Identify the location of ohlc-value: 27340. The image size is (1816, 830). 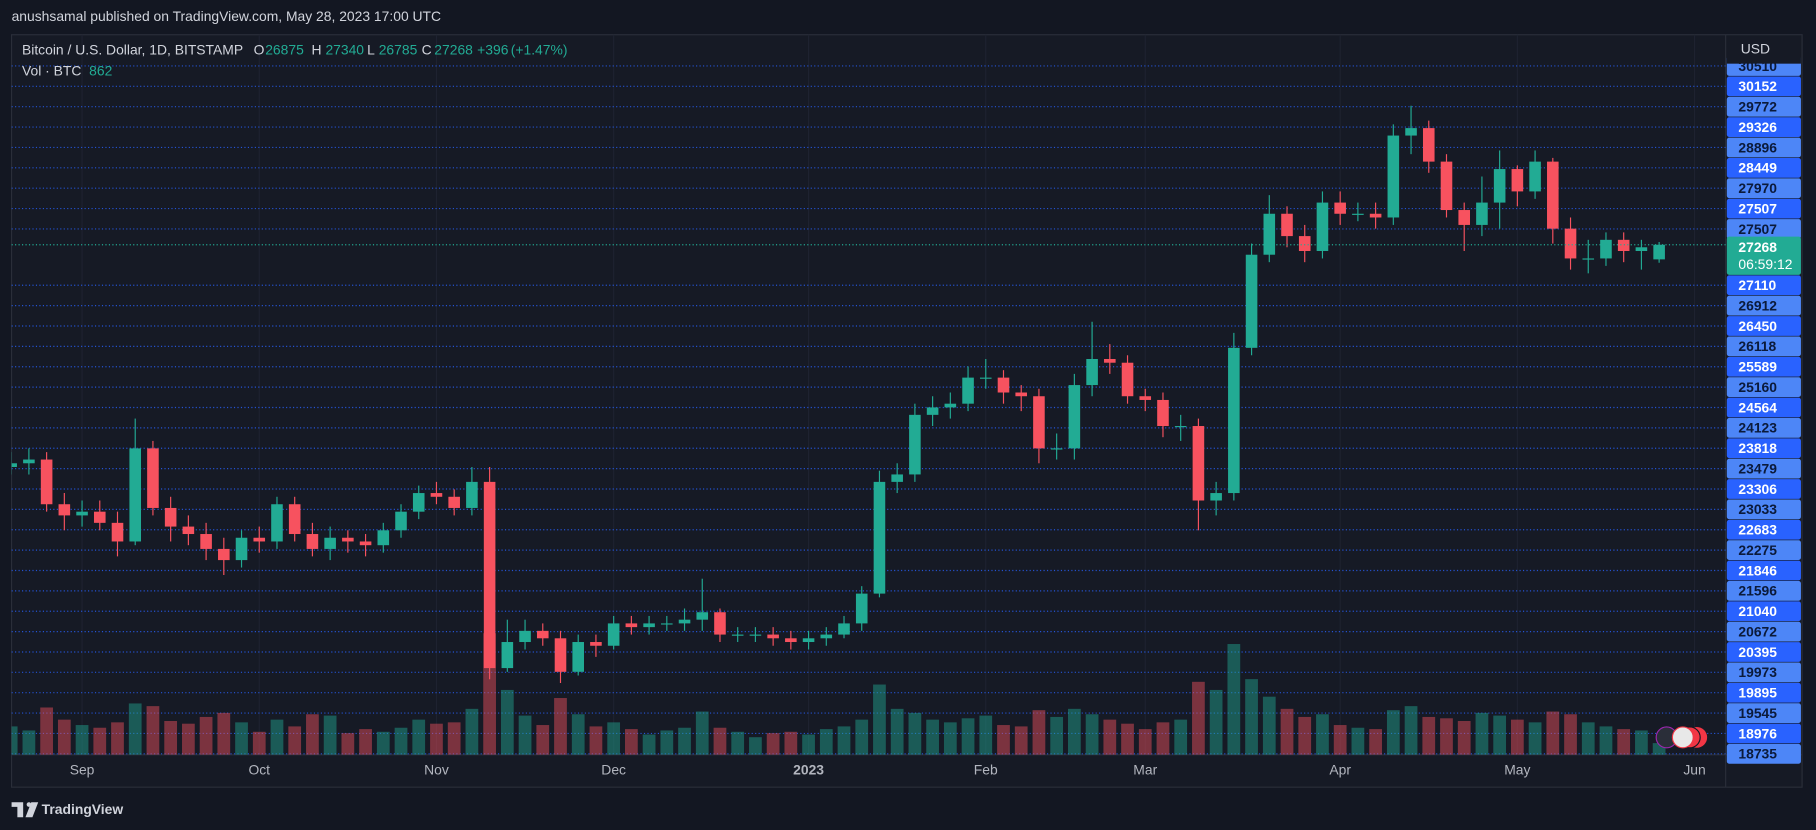
(344, 50).